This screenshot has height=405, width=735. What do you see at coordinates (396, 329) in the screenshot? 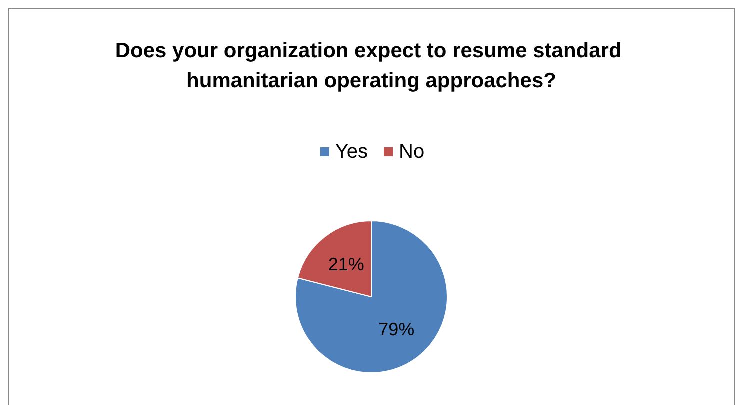
I see `data-label: 79%` at bounding box center [396, 329].